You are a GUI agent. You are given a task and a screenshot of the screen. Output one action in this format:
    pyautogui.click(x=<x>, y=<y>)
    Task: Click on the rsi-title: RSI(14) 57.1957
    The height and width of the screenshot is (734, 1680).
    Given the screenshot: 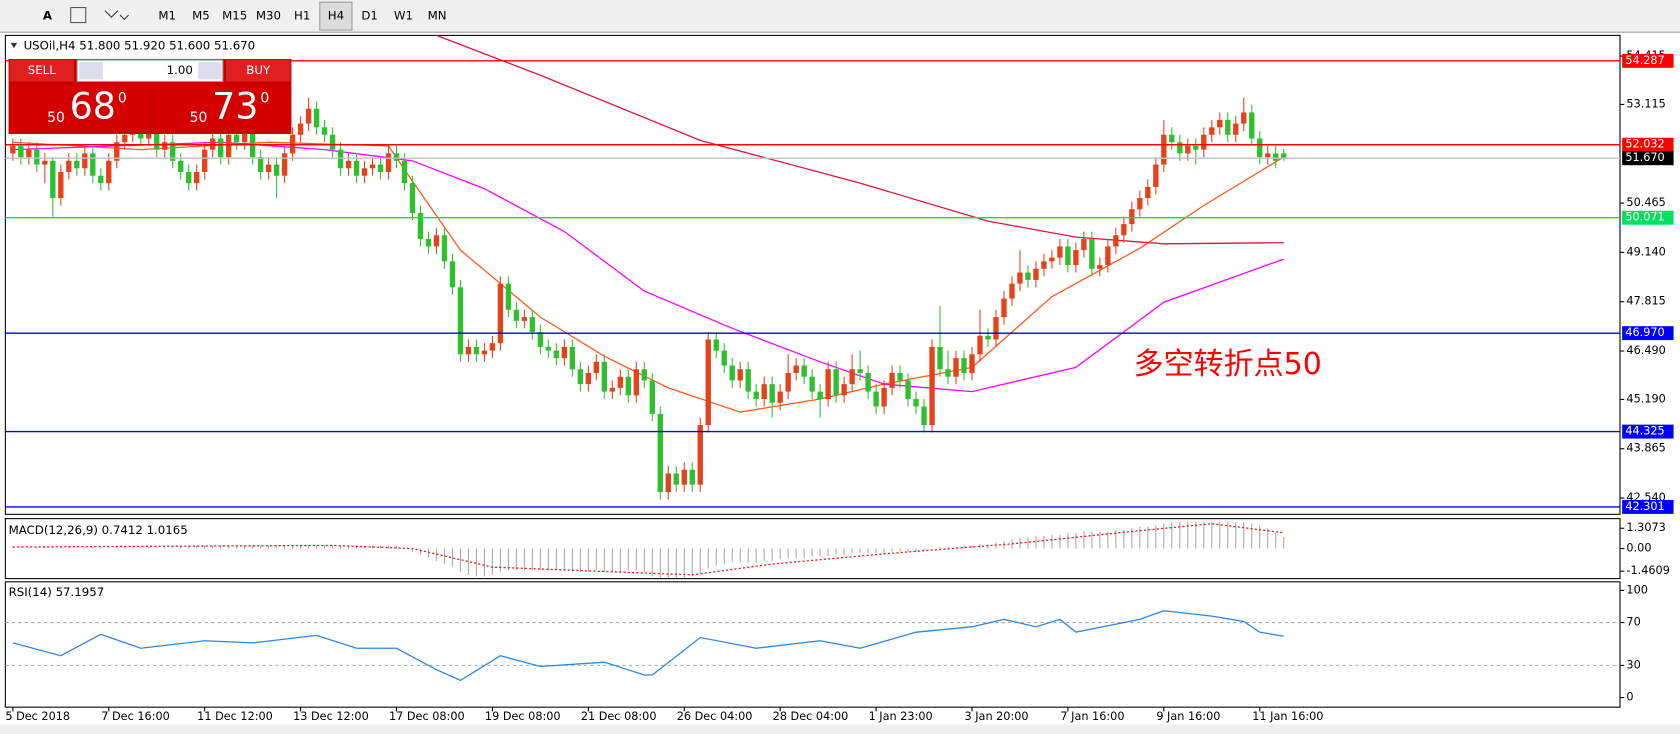 What is the action you would take?
    pyautogui.click(x=57, y=592)
    